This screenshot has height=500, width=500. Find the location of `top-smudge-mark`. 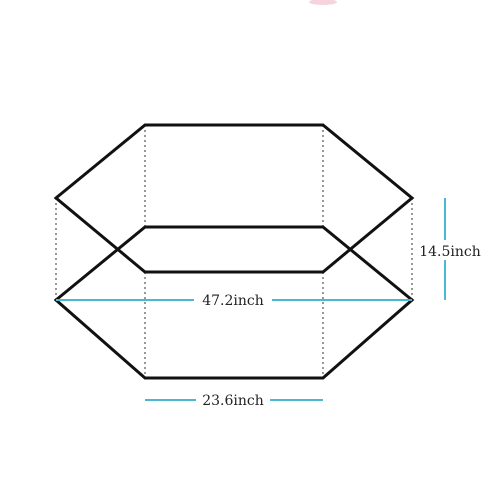

top-smudge-mark is located at coordinates (323, 2).